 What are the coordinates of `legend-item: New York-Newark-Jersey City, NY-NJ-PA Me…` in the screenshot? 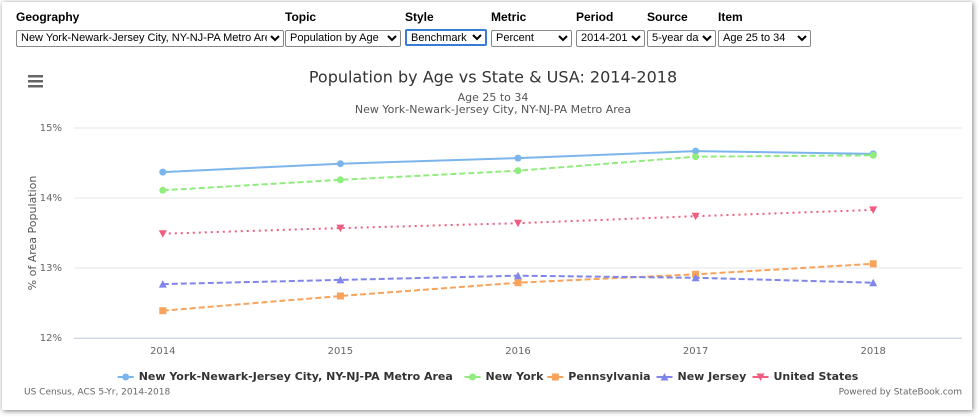 It's located at (285, 376).